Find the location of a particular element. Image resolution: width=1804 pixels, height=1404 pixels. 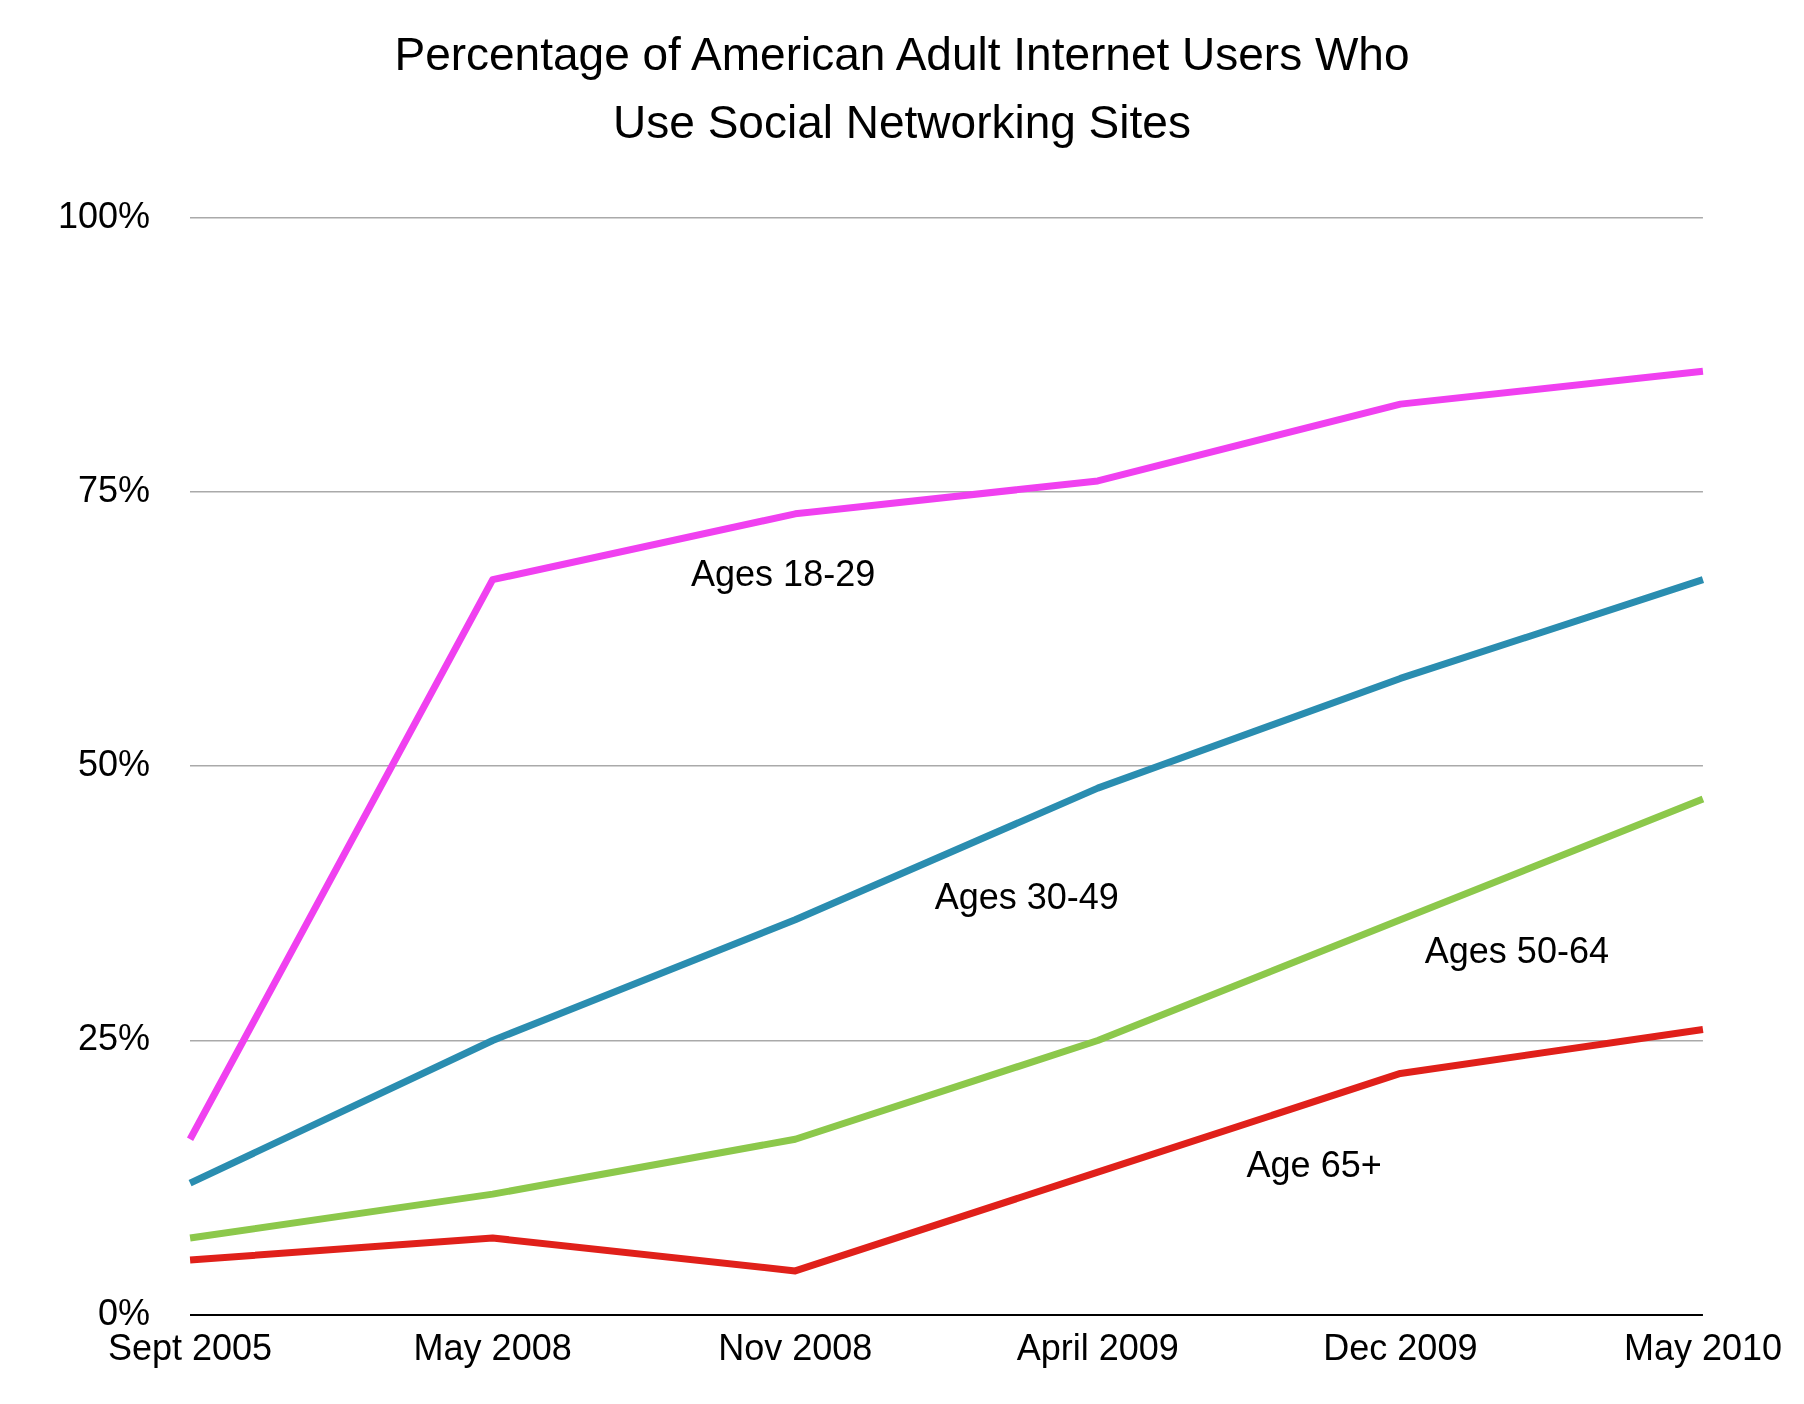

y-tick-label: 25% is located at coordinates (114, 1038).